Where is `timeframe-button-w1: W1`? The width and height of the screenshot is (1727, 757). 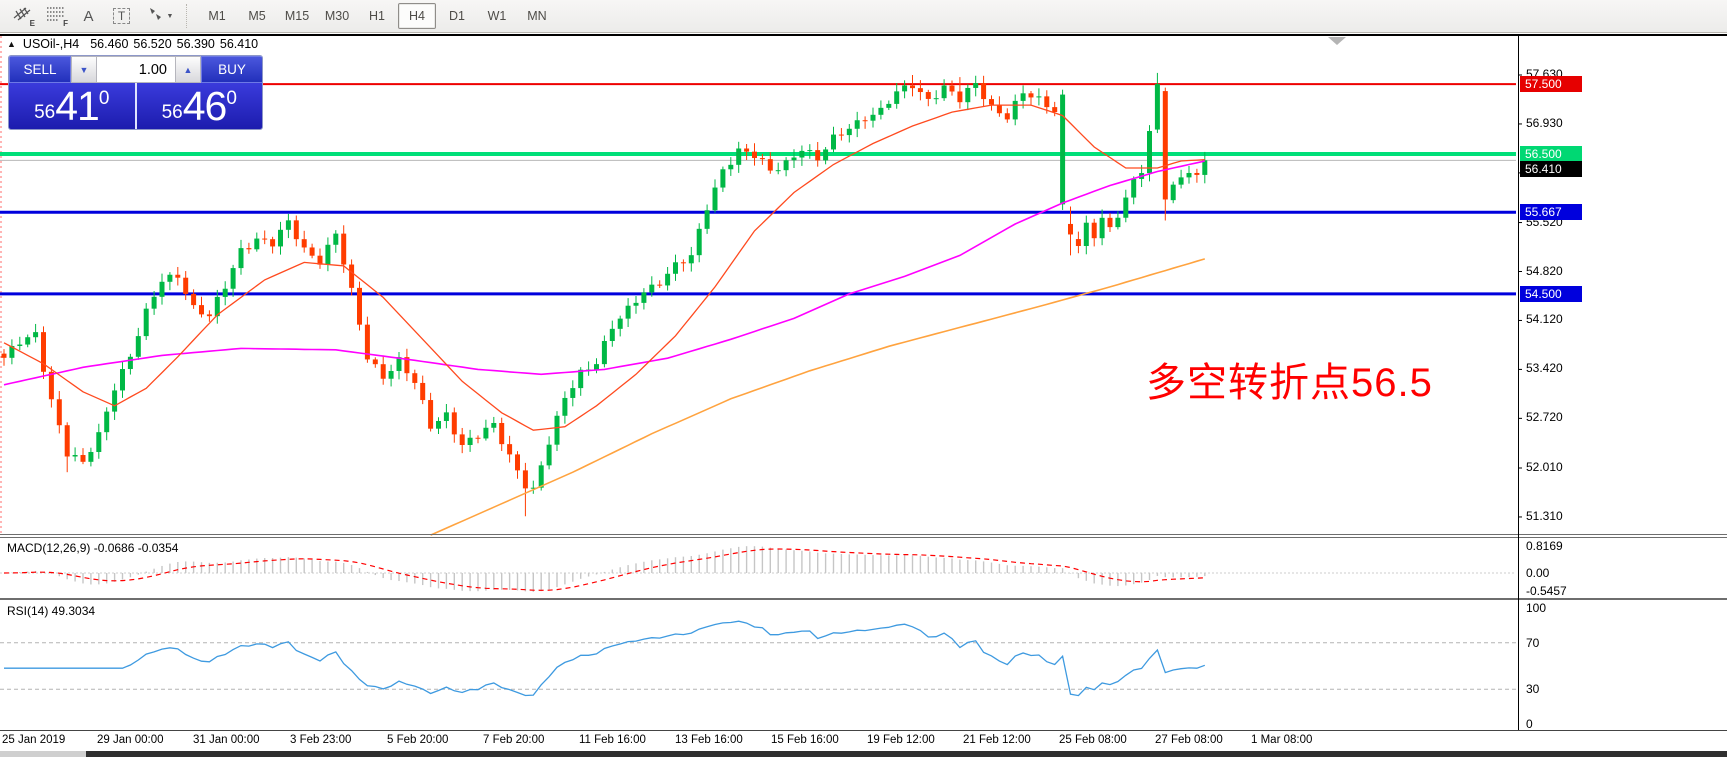 timeframe-button-w1: W1 is located at coordinates (497, 16).